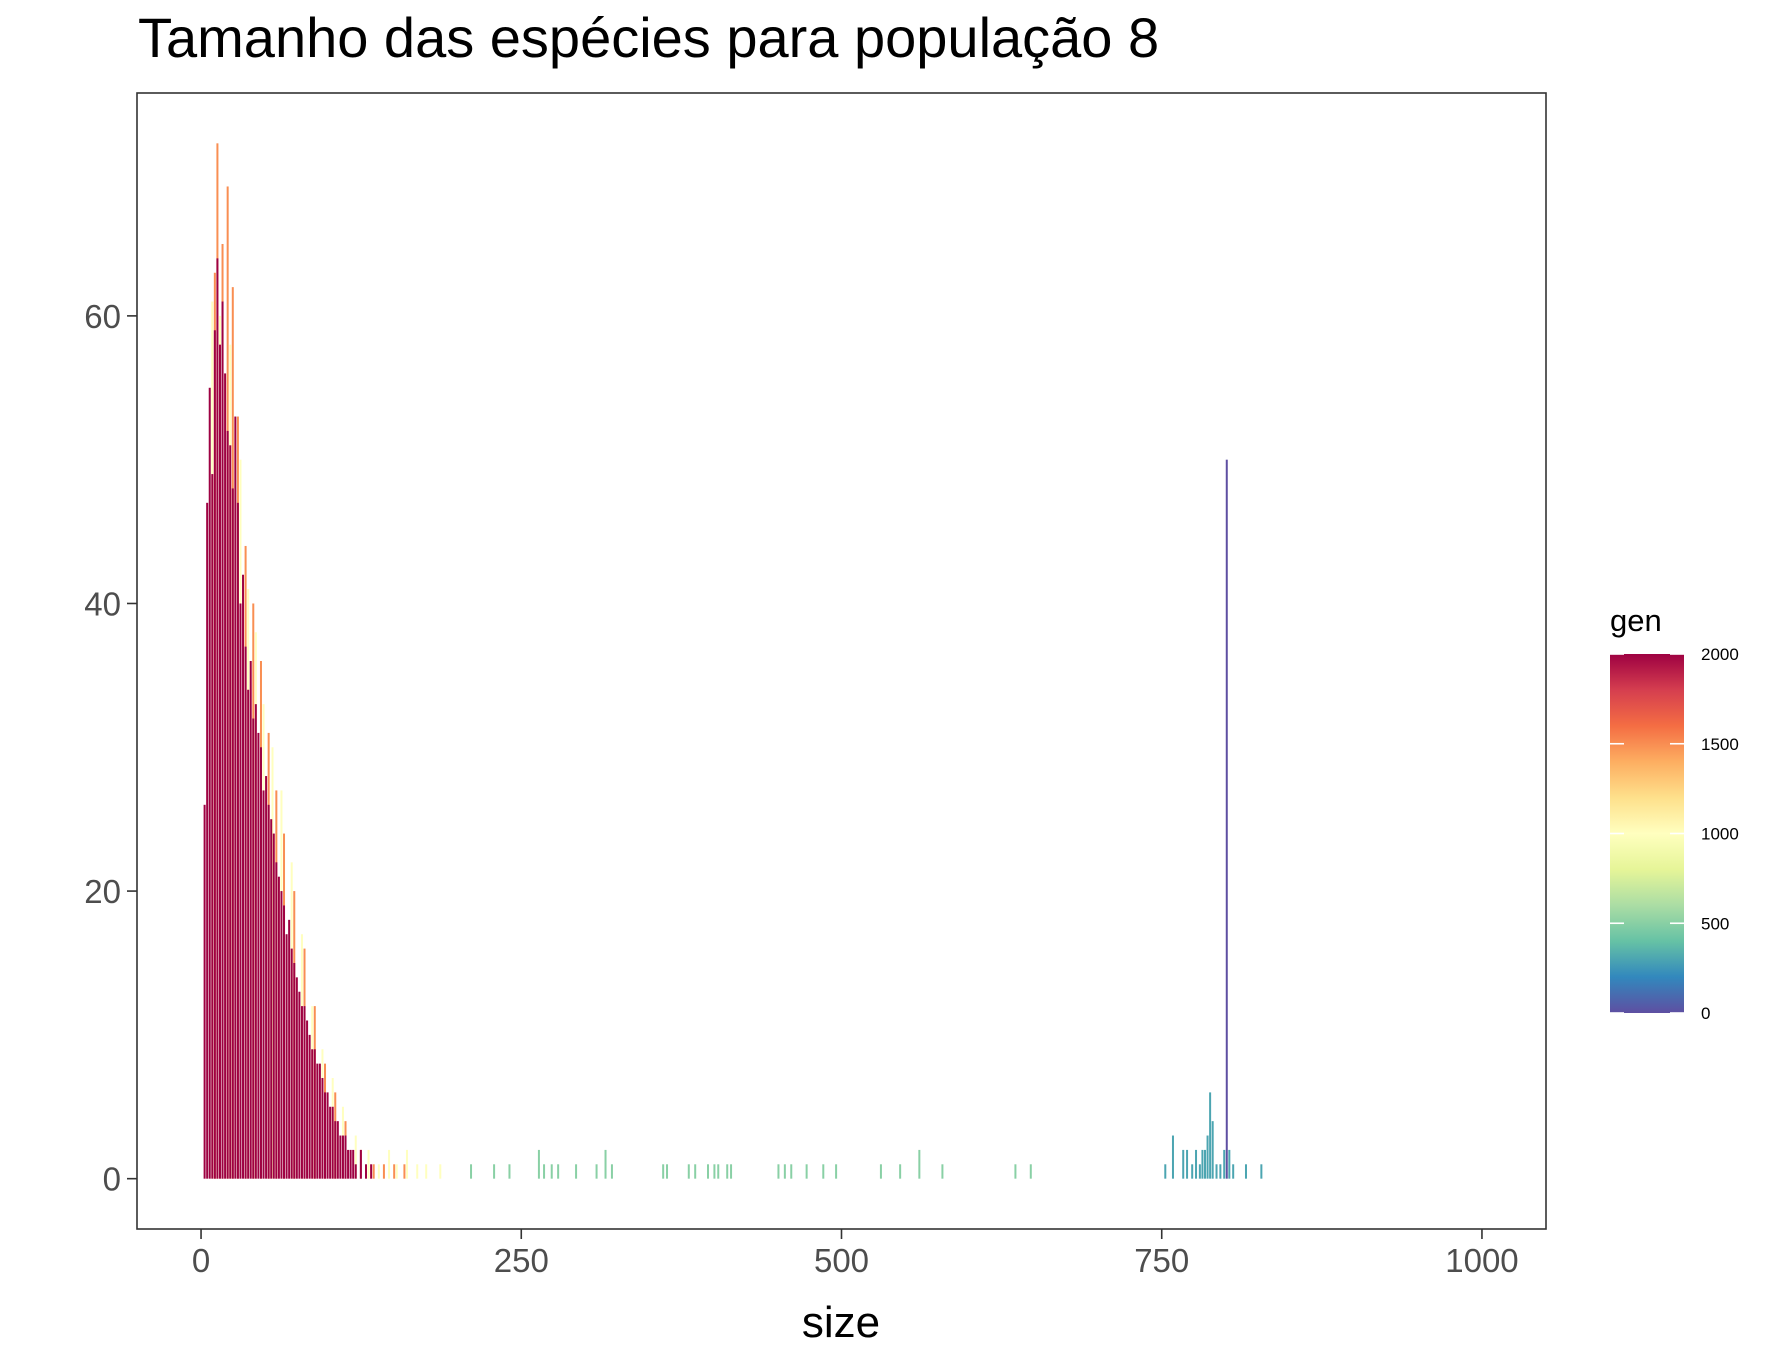 The image size is (1778, 1356). Describe the element at coordinates (1715, 923) in the screenshot. I see `legend-tick-label: 500` at that location.